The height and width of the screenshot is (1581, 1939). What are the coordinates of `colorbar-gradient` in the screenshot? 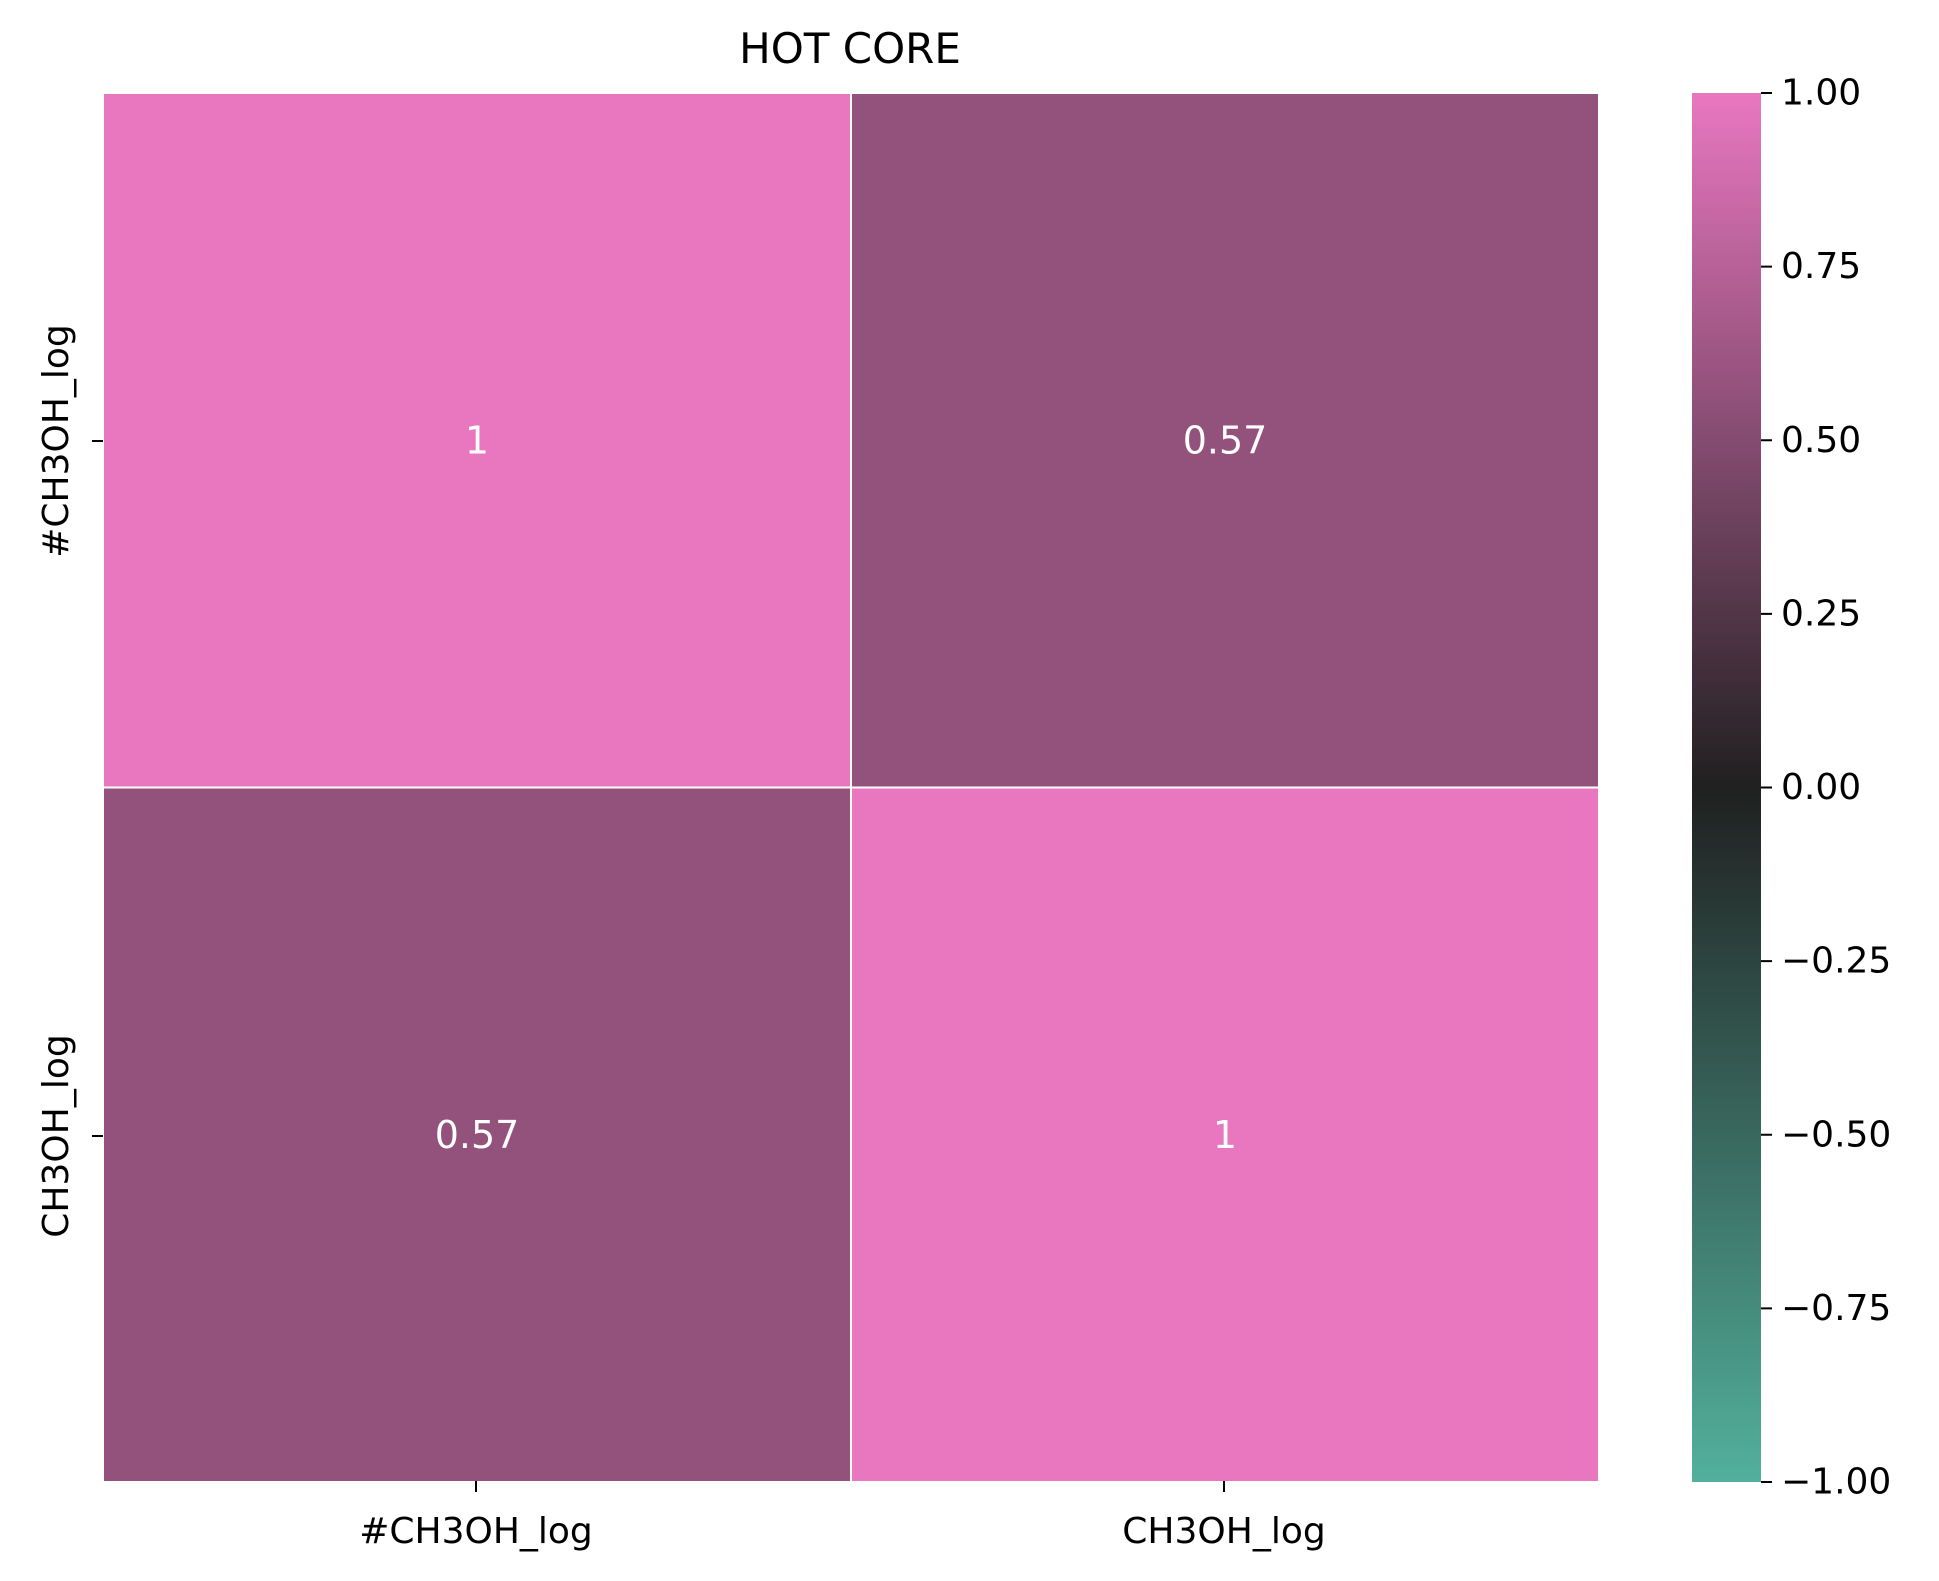 It's located at (1726, 787).